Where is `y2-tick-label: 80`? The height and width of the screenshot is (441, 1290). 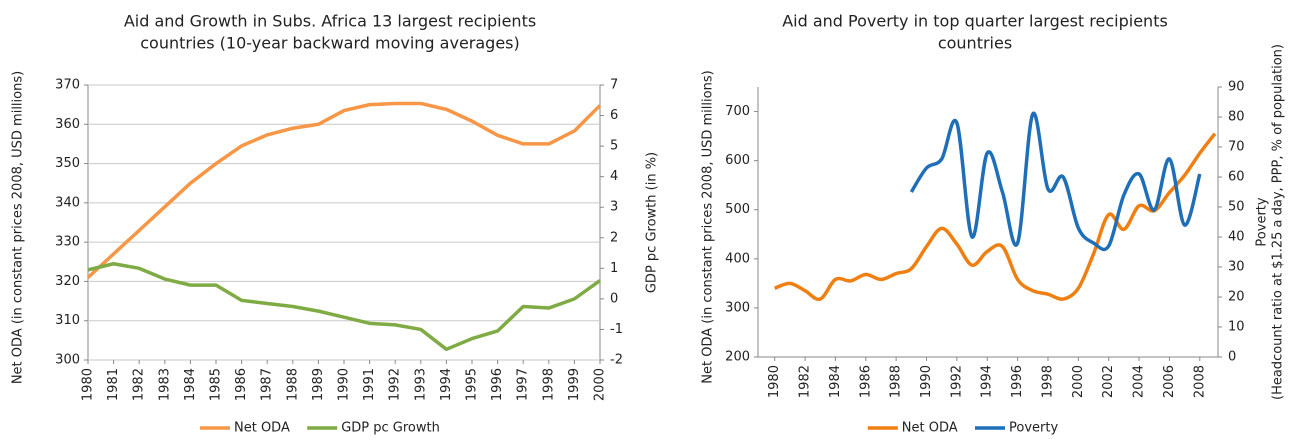
y2-tick-label: 80 is located at coordinates (1236, 117).